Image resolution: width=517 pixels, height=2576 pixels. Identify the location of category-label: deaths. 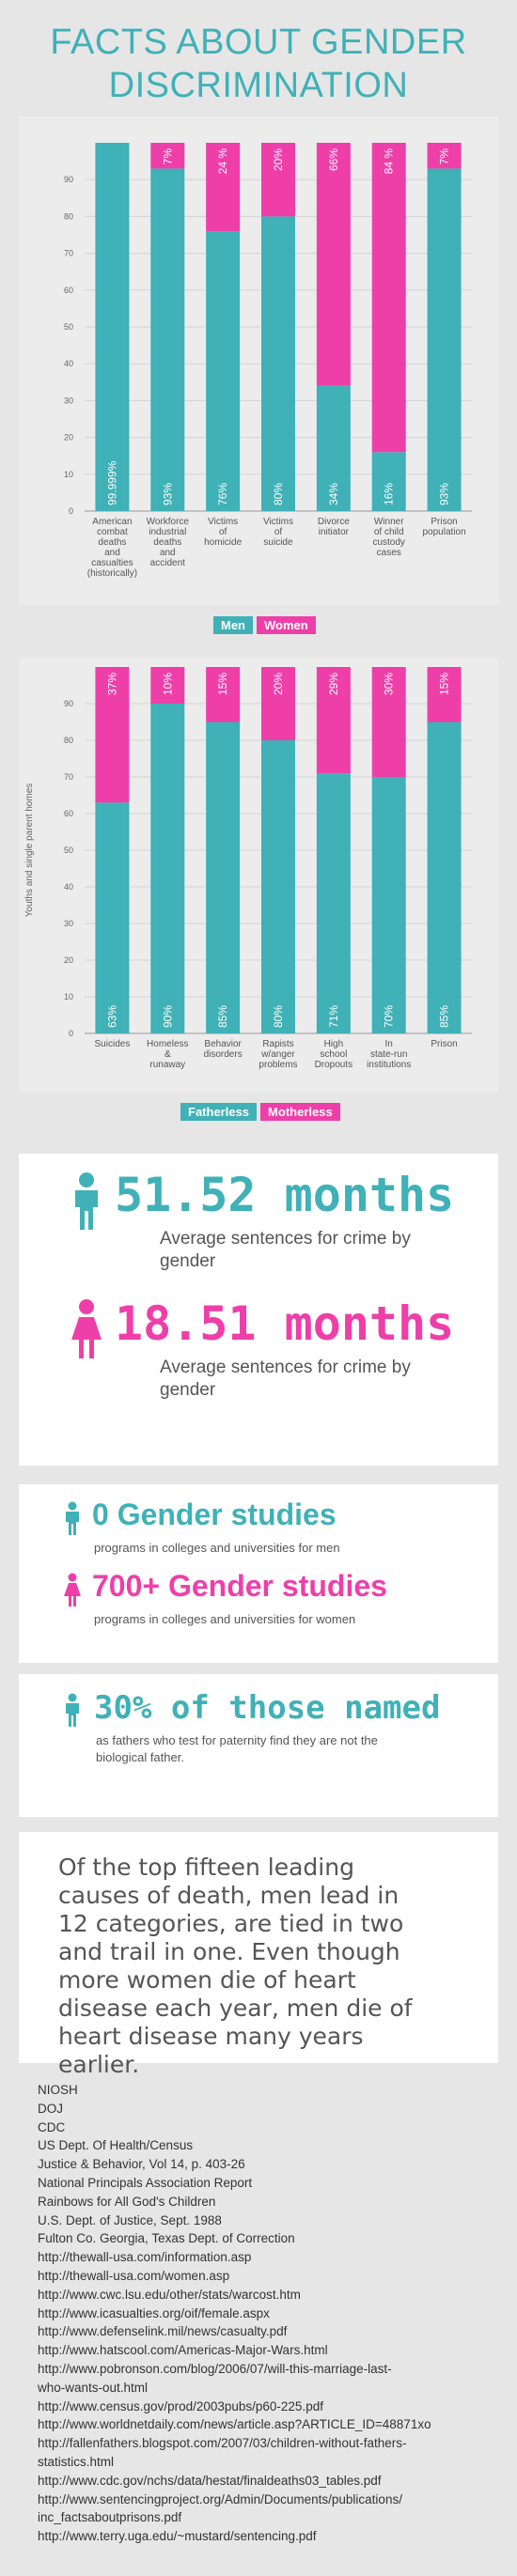
(167, 543).